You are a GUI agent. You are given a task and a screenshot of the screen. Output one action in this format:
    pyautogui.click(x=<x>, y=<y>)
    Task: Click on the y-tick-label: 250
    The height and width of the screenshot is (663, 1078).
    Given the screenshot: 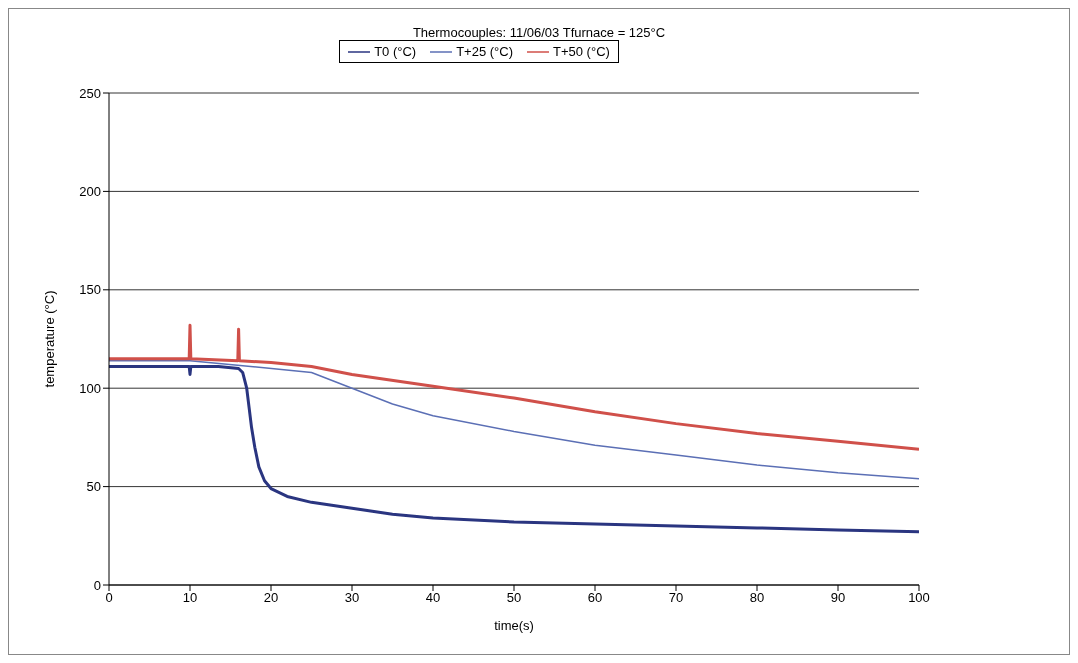 What is the action you would take?
    pyautogui.click(x=90, y=93)
    